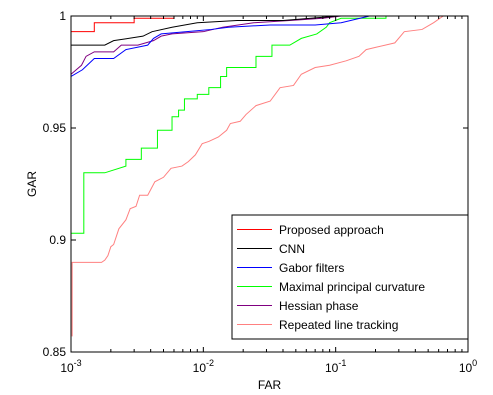 The width and height of the screenshot is (493, 395). I want to click on x-tick-label: 10⁻³, so click(70, 366).